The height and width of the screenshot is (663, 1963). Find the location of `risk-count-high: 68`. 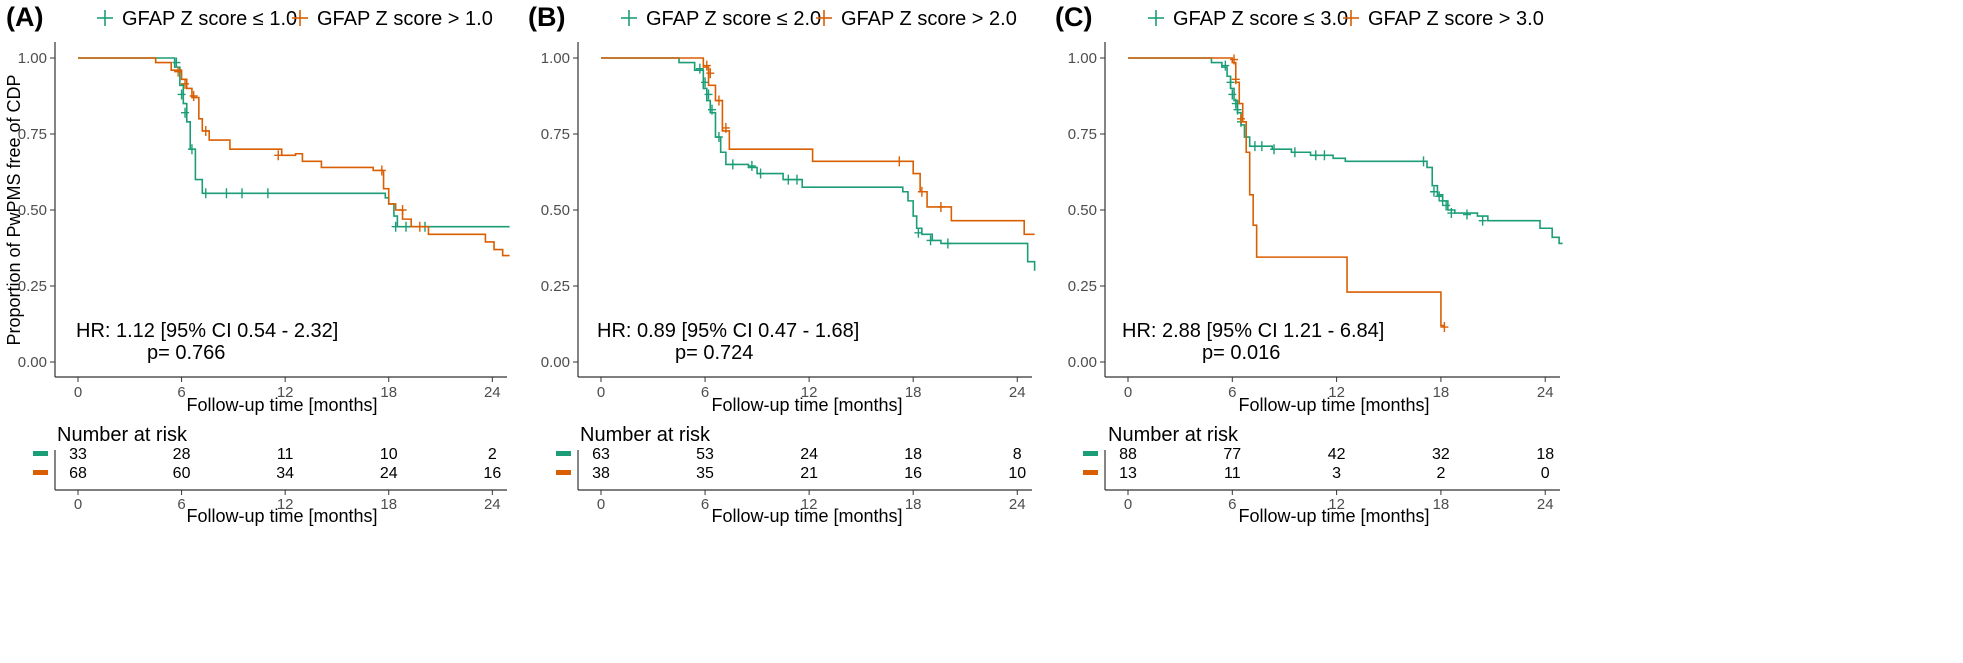

risk-count-high: 68 is located at coordinates (78, 473).